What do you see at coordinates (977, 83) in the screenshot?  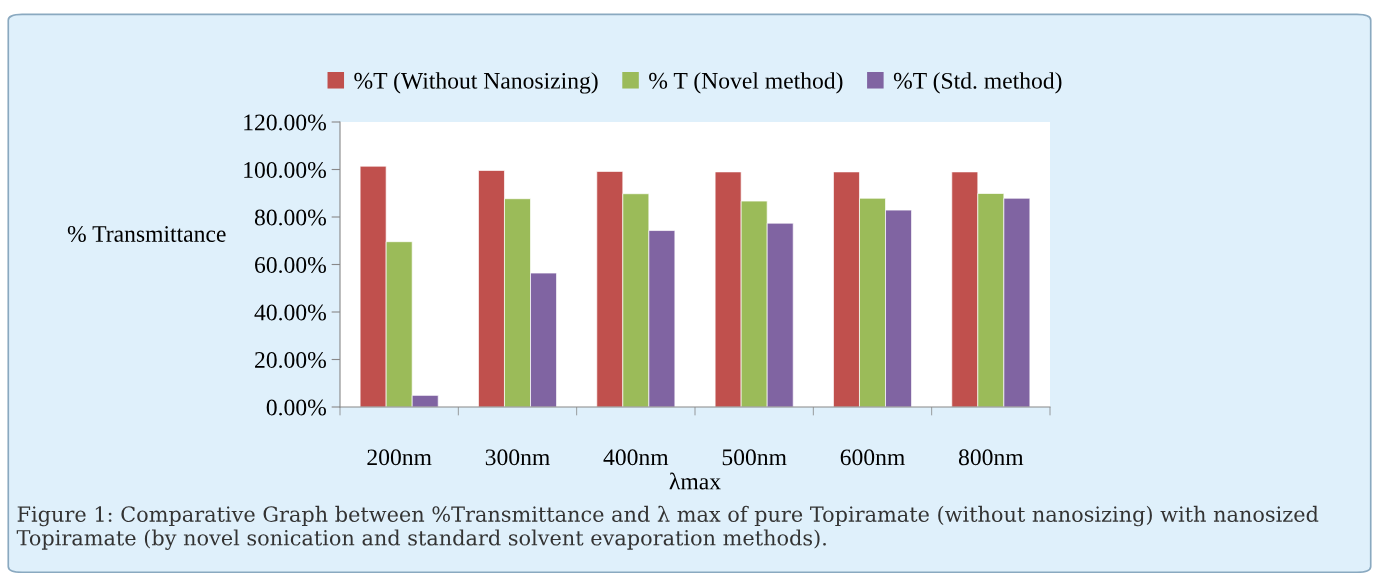 I see `legend-label: %T (Std. method)` at bounding box center [977, 83].